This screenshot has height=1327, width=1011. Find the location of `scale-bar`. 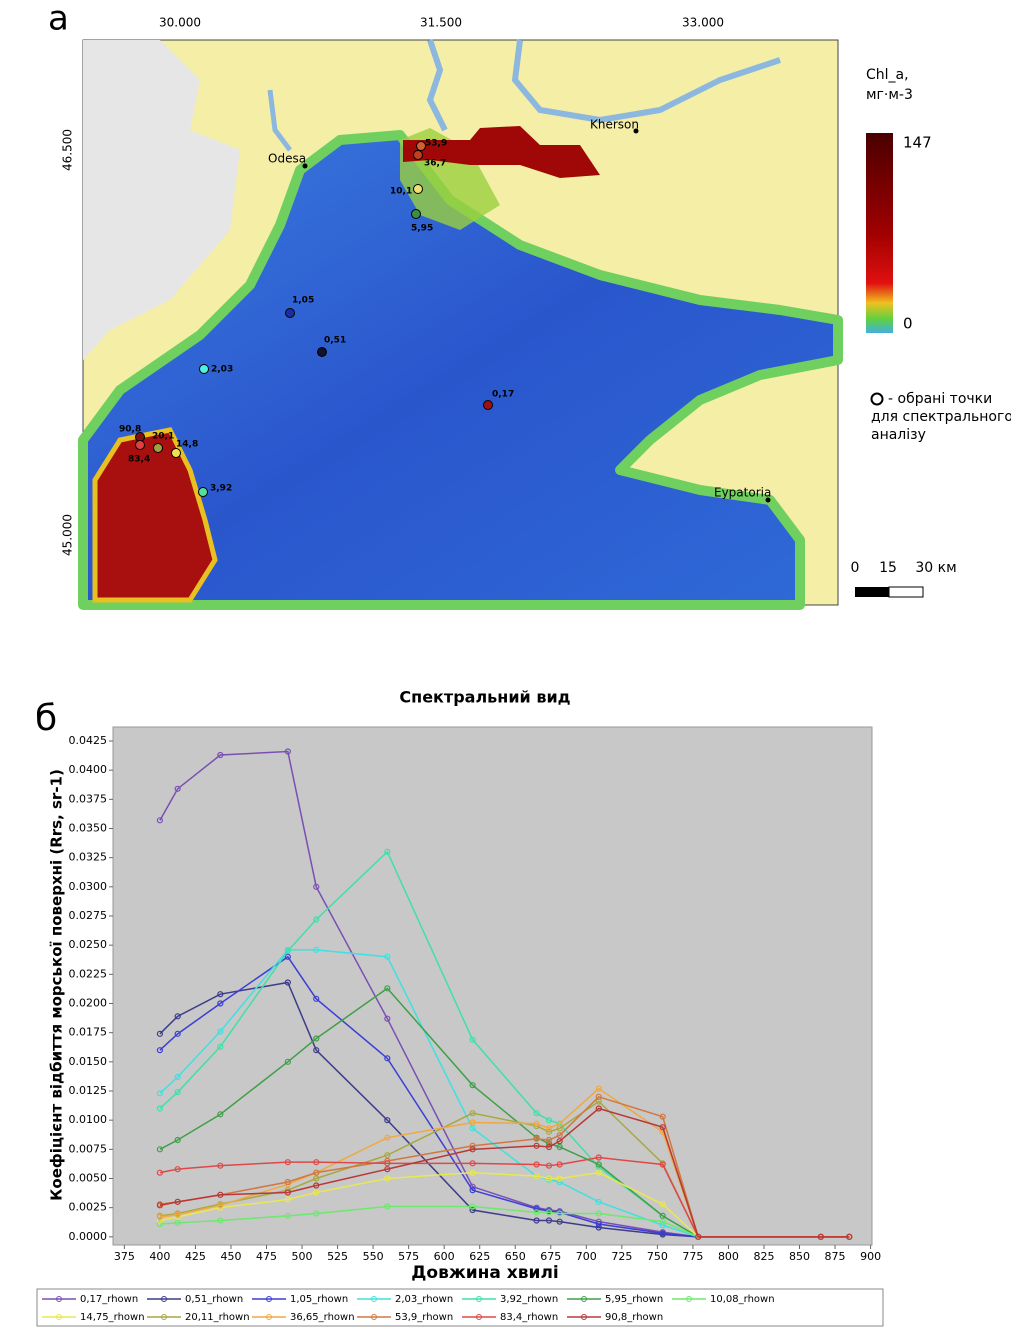

scale-bar is located at coordinates (872, 592).